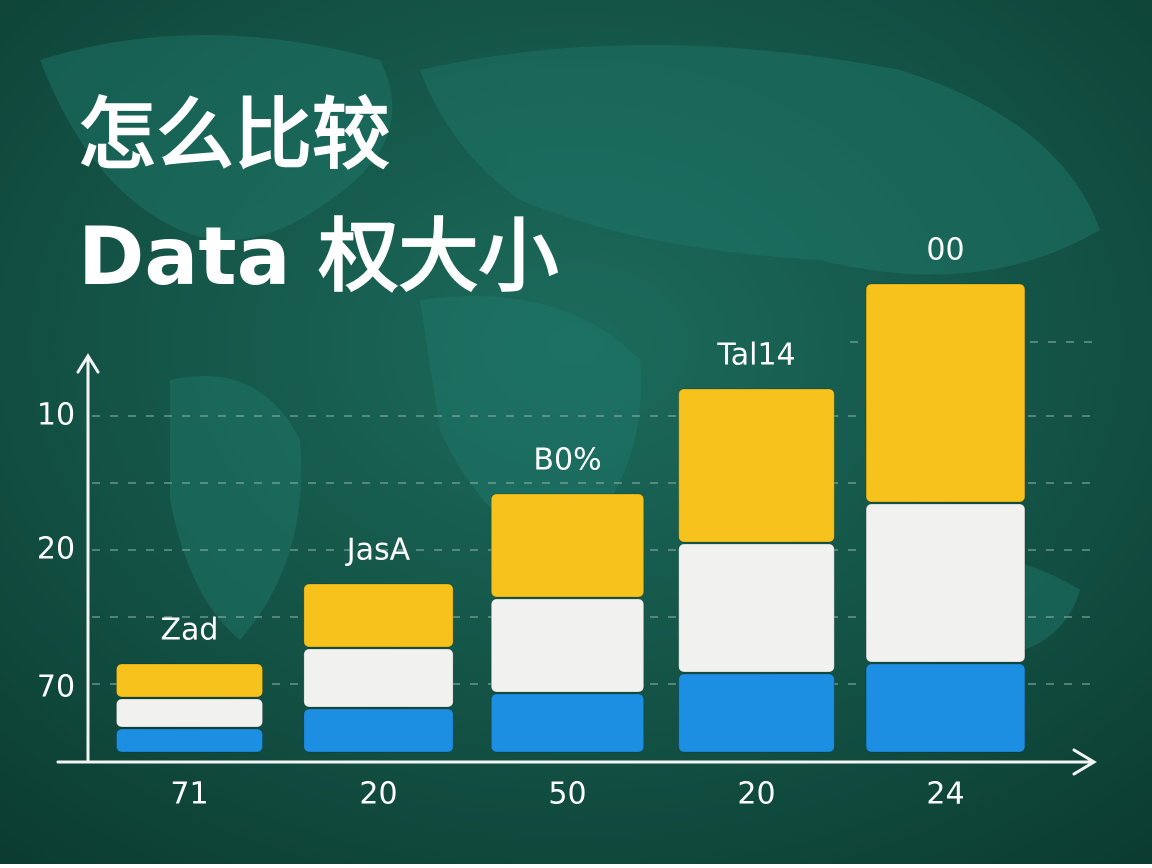  What do you see at coordinates (378, 550) in the screenshot?
I see `bar-label: JasA` at bounding box center [378, 550].